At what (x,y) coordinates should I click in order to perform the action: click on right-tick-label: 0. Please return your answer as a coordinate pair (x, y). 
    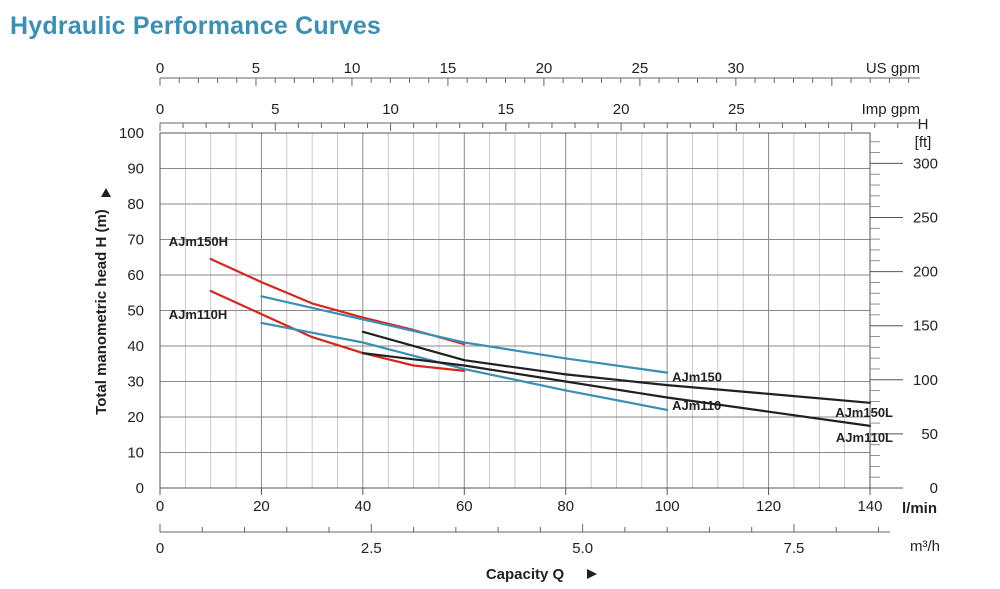
    Looking at the image, I should click on (934, 488).